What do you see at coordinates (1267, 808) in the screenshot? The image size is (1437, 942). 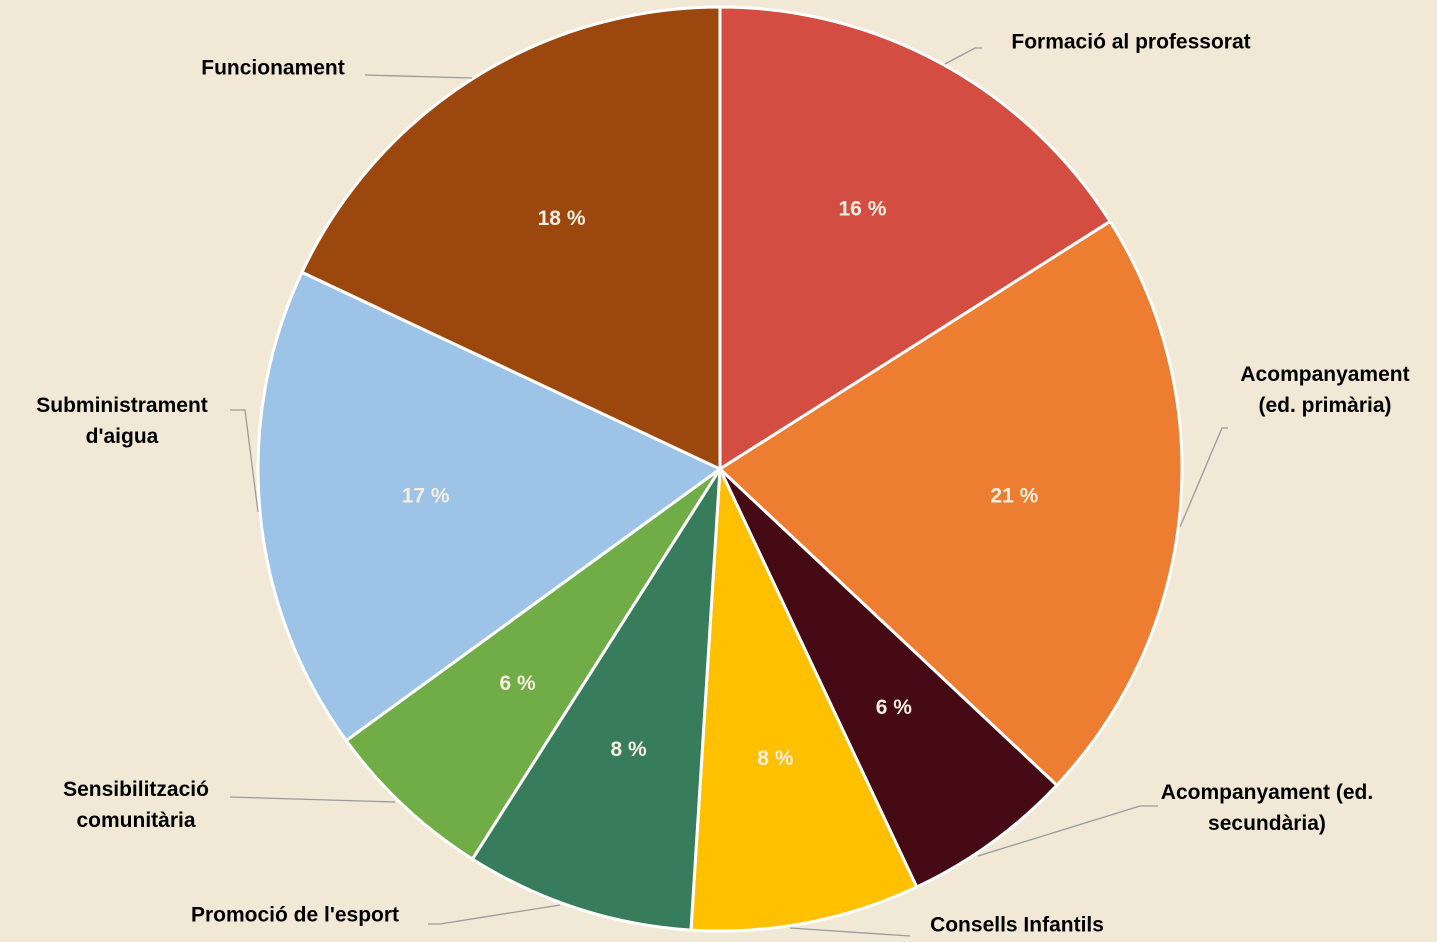 I see `category-label: Acompanyament (ed. secundària)` at bounding box center [1267, 808].